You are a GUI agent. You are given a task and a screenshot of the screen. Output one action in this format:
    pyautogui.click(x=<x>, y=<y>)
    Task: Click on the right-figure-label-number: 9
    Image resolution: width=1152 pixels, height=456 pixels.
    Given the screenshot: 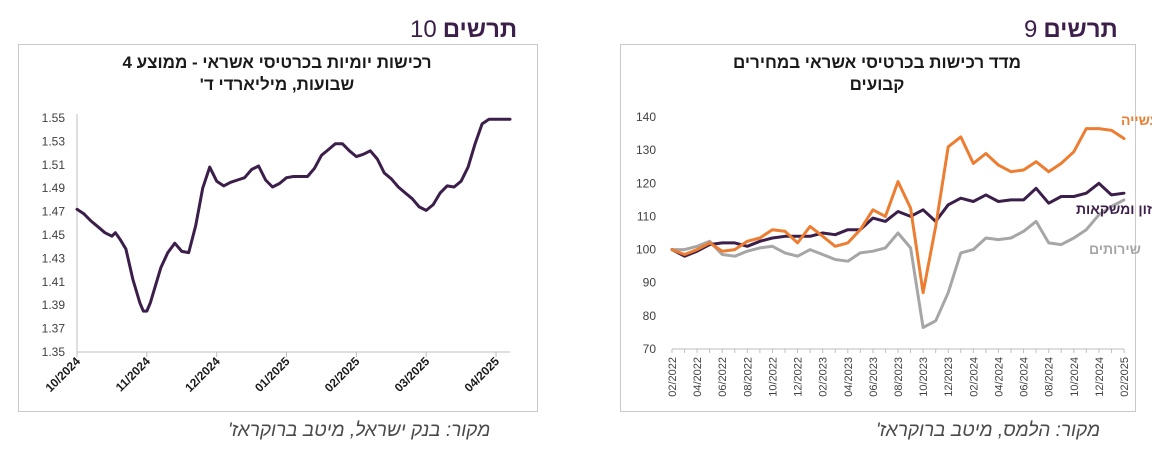 What is the action you would take?
    pyautogui.click(x=1031, y=29)
    